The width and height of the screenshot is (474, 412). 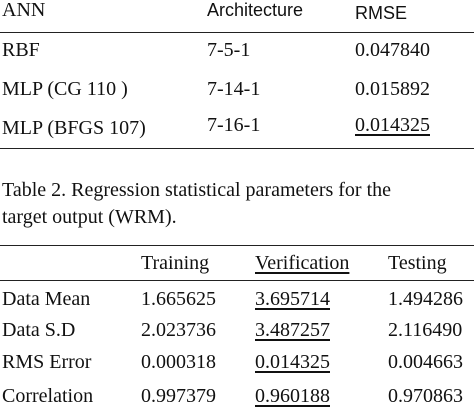 I want to click on cell: RBF, so click(x=21, y=50).